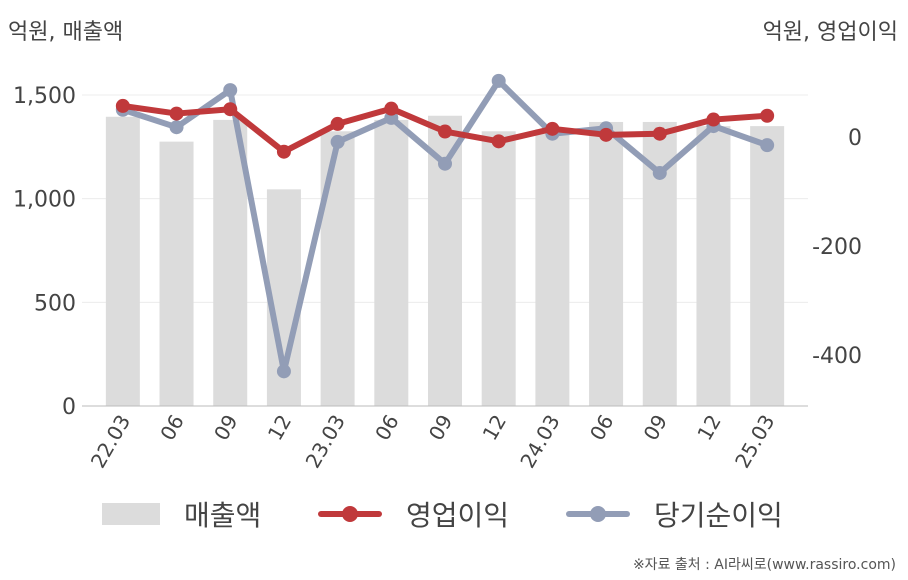 This screenshot has width=908, height=580. What do you see at coordinates (855, 138) in the screenshot?
I see `right-tick-label: 0` at bounding box center [855, 138].